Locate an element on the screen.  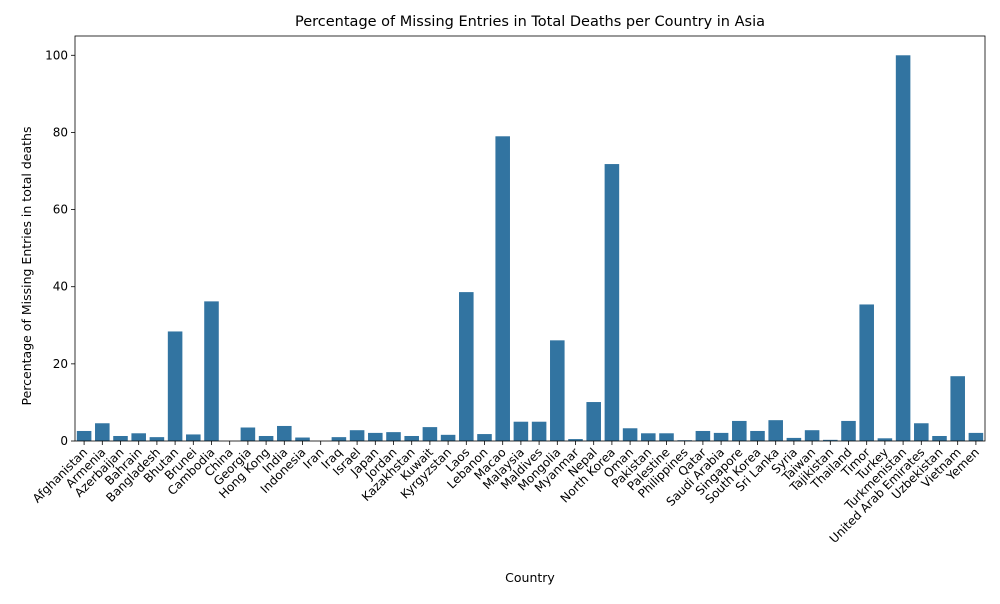
y-tick-label: 40 is located at coordinates (60, 287).